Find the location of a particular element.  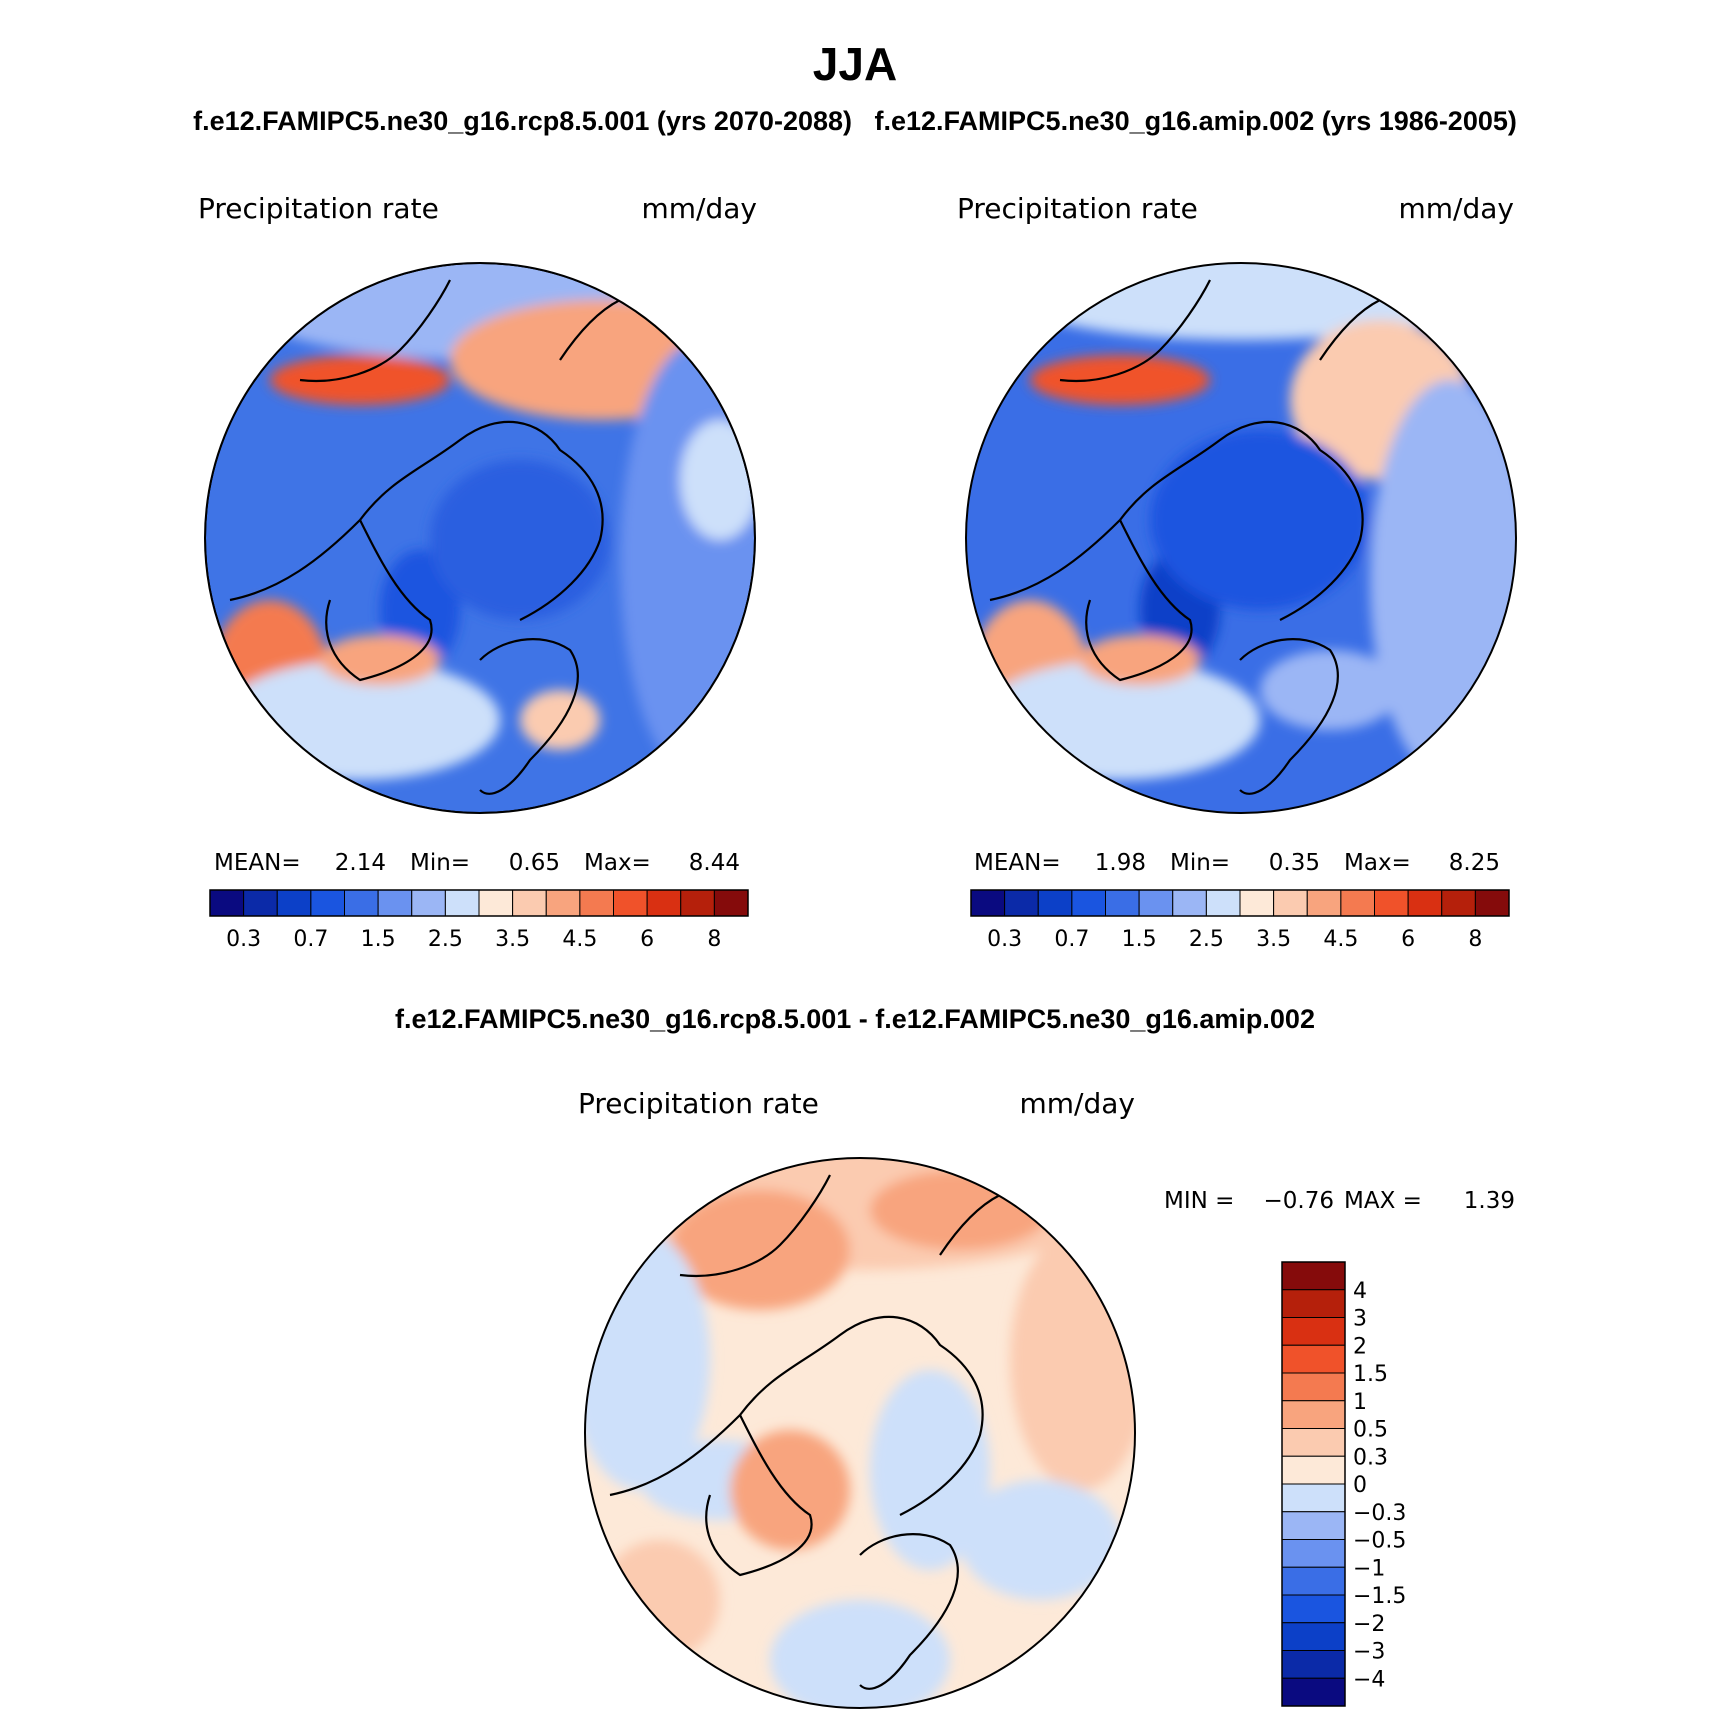

panel1-variable-label: Precipitation rate is located at coordinates (318, 208).